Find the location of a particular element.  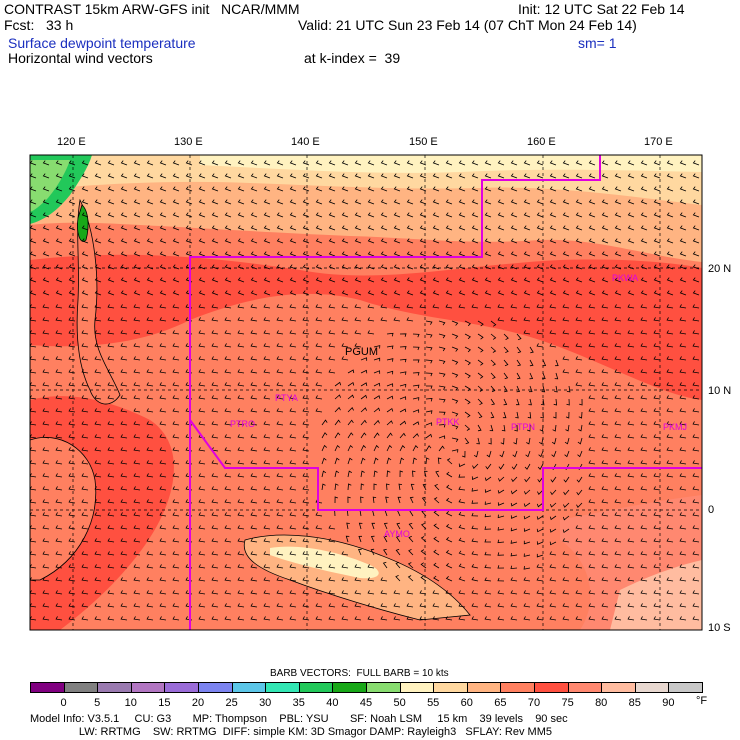

smoothing-label: sm= 1 is located at coordinates (597, 43).